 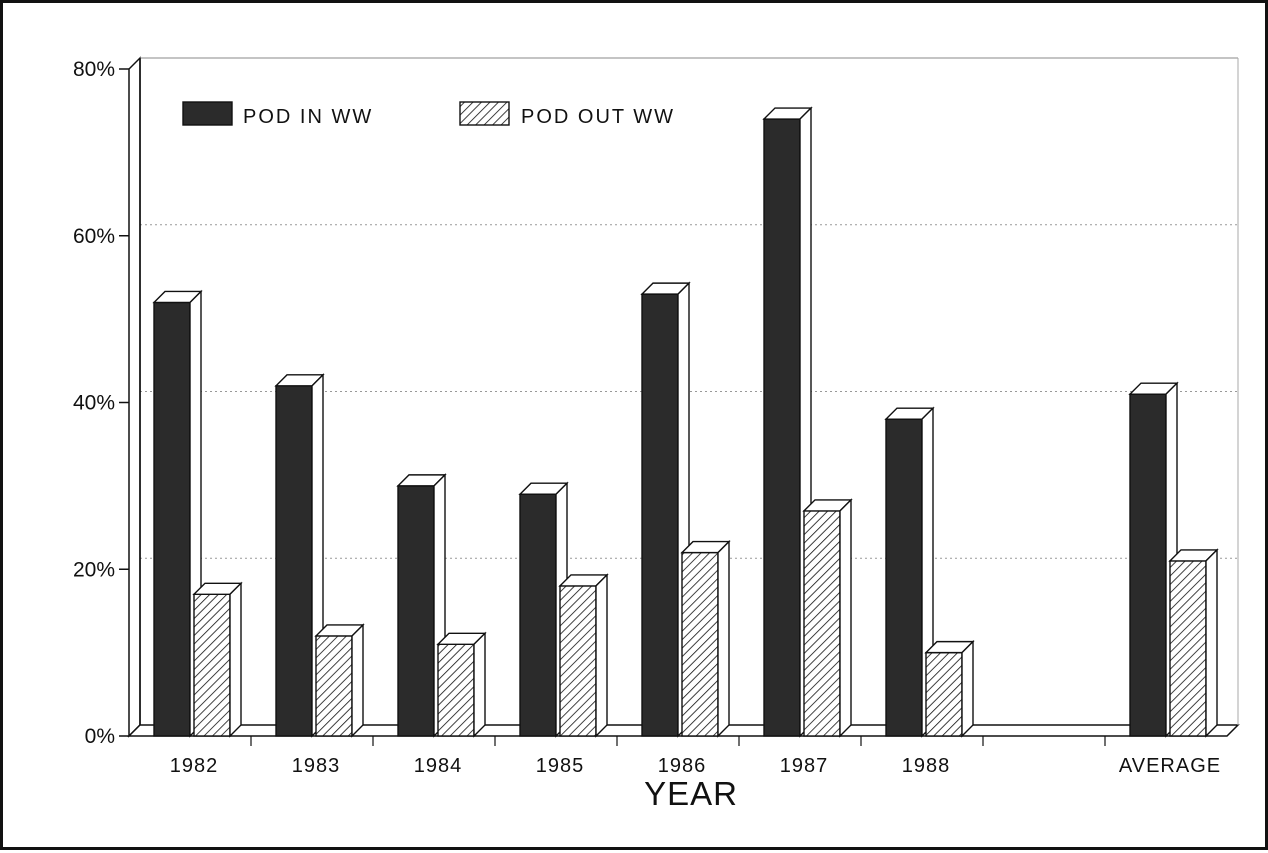 I want to click on x-tick-label: 1982, so click(x=194, y=766).